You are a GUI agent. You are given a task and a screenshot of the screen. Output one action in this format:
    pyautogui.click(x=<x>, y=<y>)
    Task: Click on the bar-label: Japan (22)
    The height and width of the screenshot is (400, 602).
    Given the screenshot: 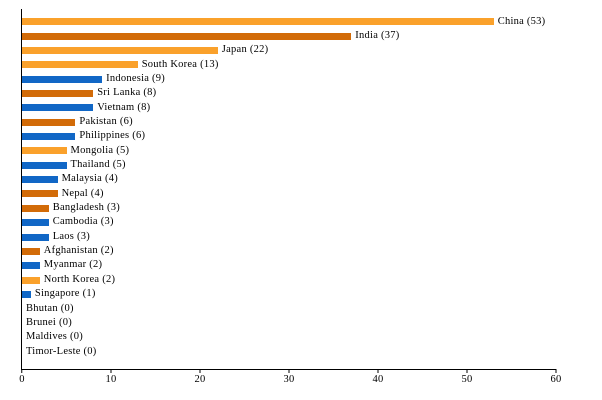 What is the action you would take?
    pyautogui.click(x=245, y=50)
    